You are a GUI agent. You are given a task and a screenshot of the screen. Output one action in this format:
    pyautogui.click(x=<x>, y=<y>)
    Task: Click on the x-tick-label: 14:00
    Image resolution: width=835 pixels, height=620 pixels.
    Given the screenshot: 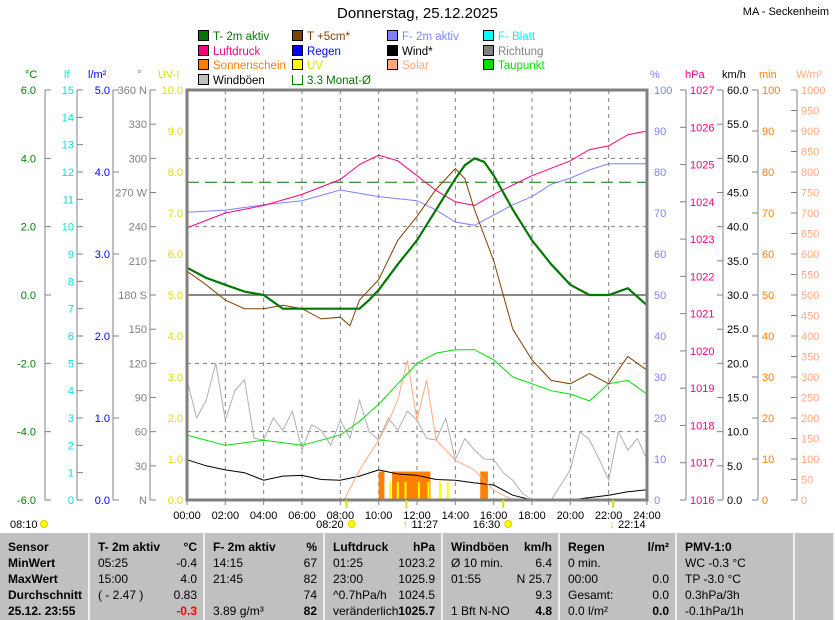 What is the action you would take?
    pyautogui.click(x=456, y=516)
    